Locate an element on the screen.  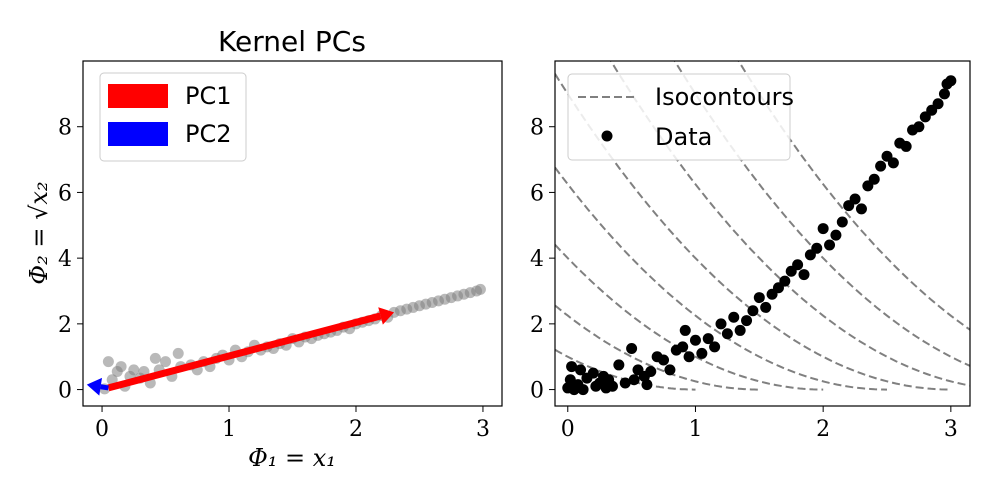
right-x-tick-label: 2 is located at coordinates (823, 429).